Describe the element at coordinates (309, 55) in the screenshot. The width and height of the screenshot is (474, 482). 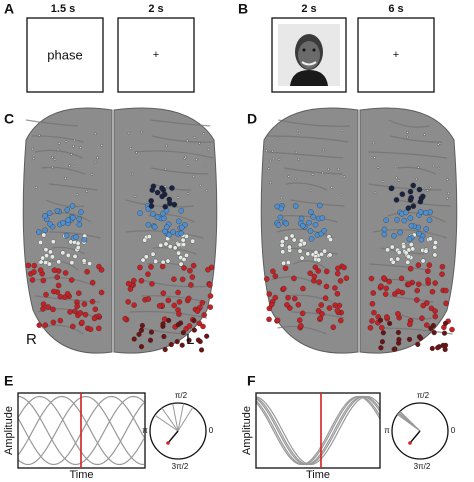
I see `face-image` at that location.